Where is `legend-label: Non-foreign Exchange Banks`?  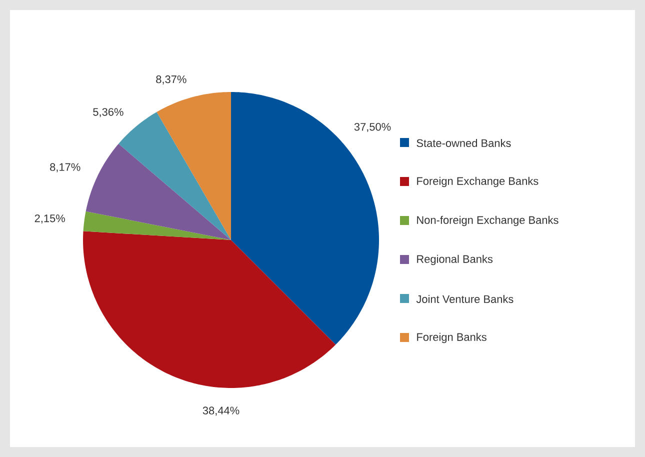
legend-label: Non-foreign Exchange Banks is located at coordinates (487, 221).